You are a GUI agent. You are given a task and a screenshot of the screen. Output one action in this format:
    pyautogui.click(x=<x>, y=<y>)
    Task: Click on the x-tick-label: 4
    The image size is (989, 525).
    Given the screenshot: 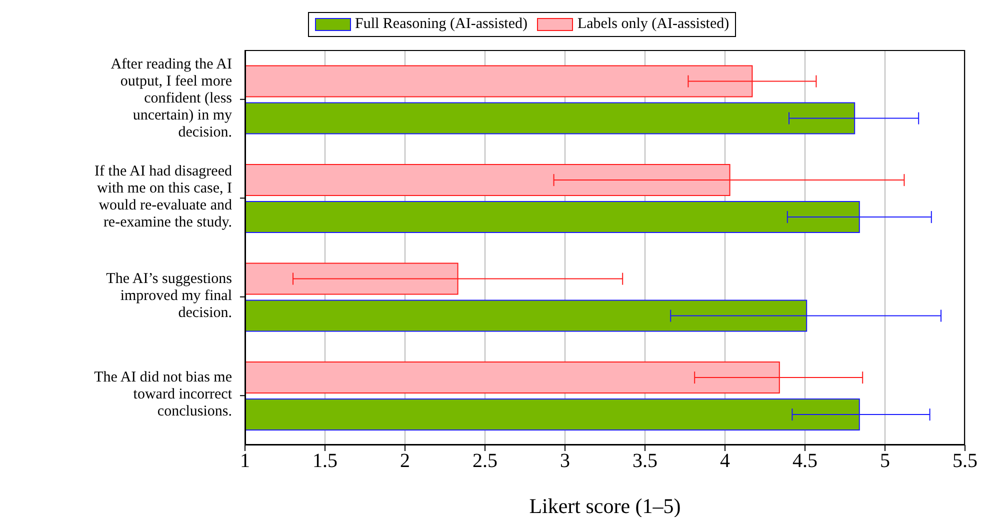 What is the action you would take?
    pyautogui.click(x=725, y=461)
    